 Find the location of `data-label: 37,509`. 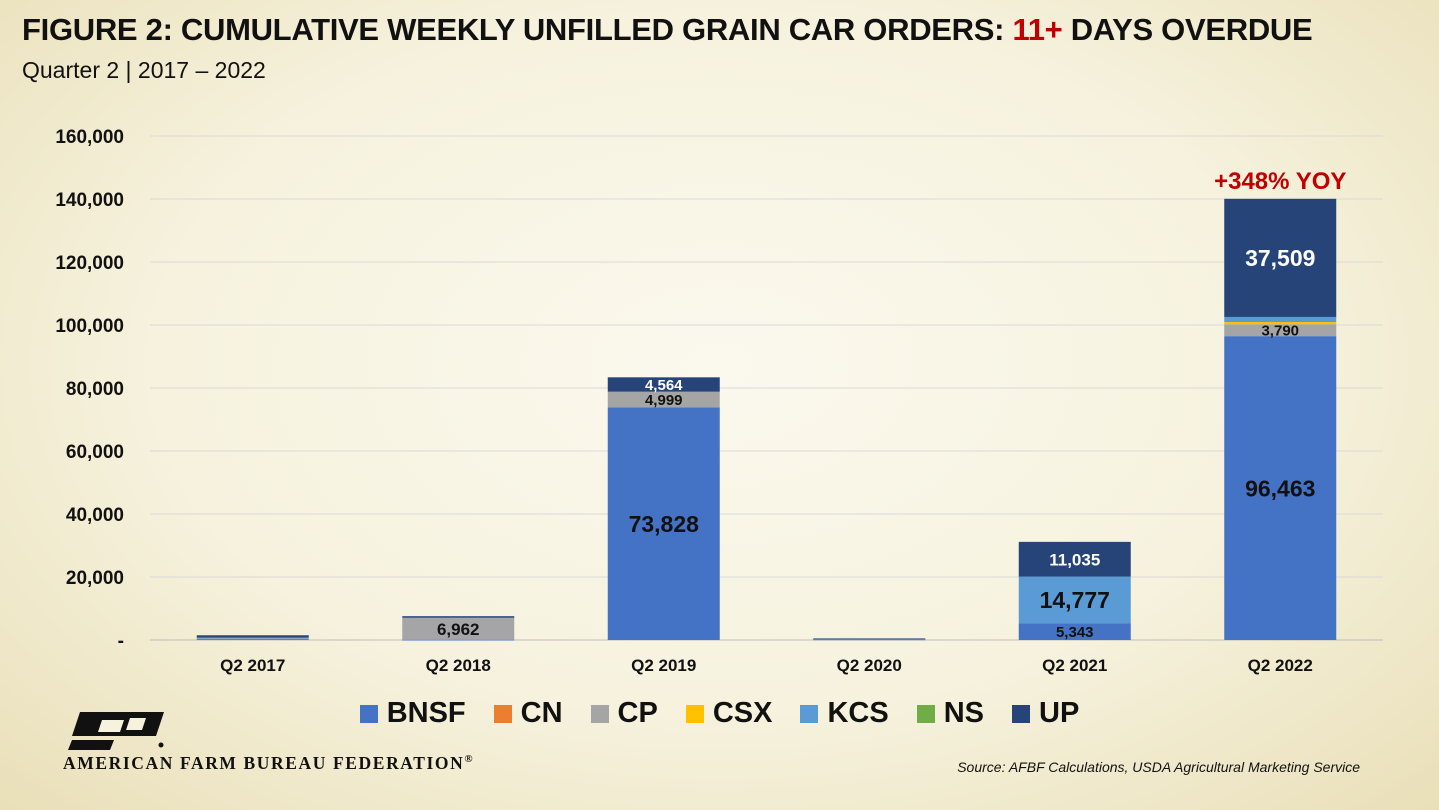

data-label: 37,509 is located at coordinates (1280, 258).